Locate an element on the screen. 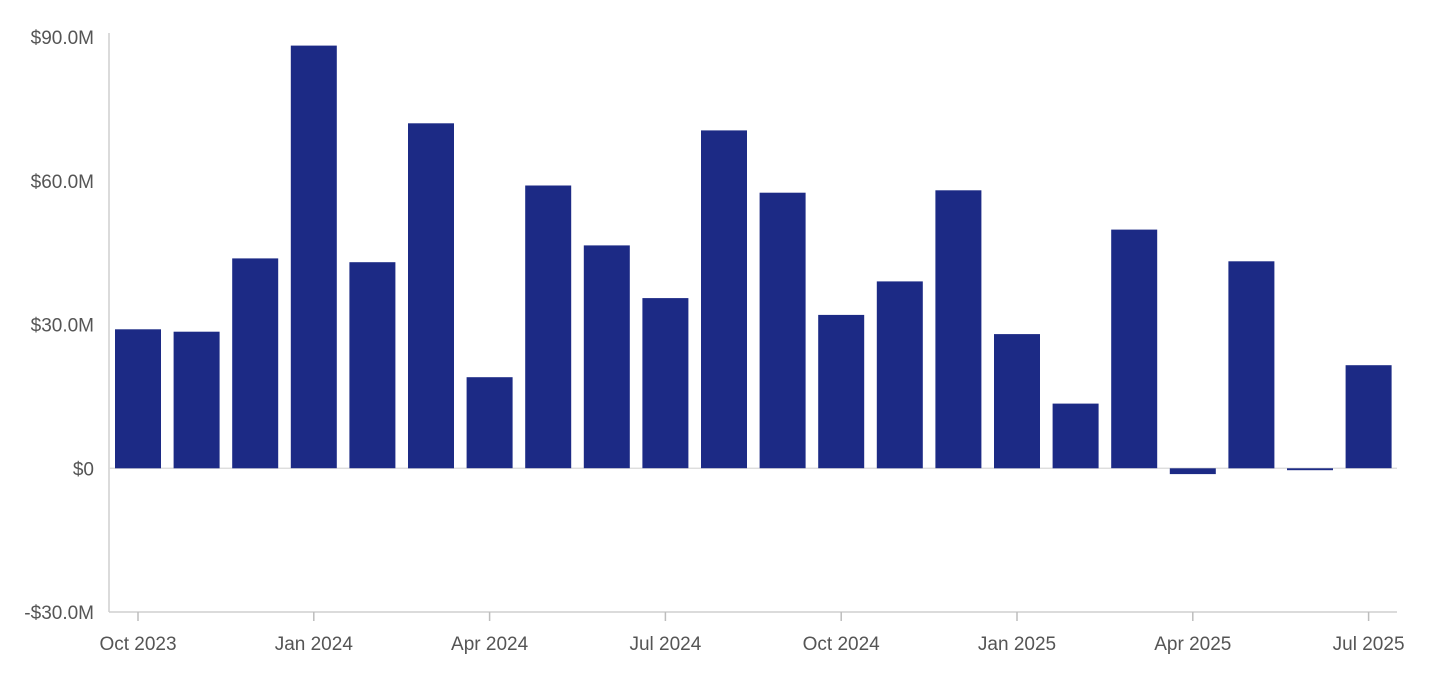 The width and height of the screenshot is (1456, 685). x-tick-label: Apr 2025 is located at coordinates (1192, 644).